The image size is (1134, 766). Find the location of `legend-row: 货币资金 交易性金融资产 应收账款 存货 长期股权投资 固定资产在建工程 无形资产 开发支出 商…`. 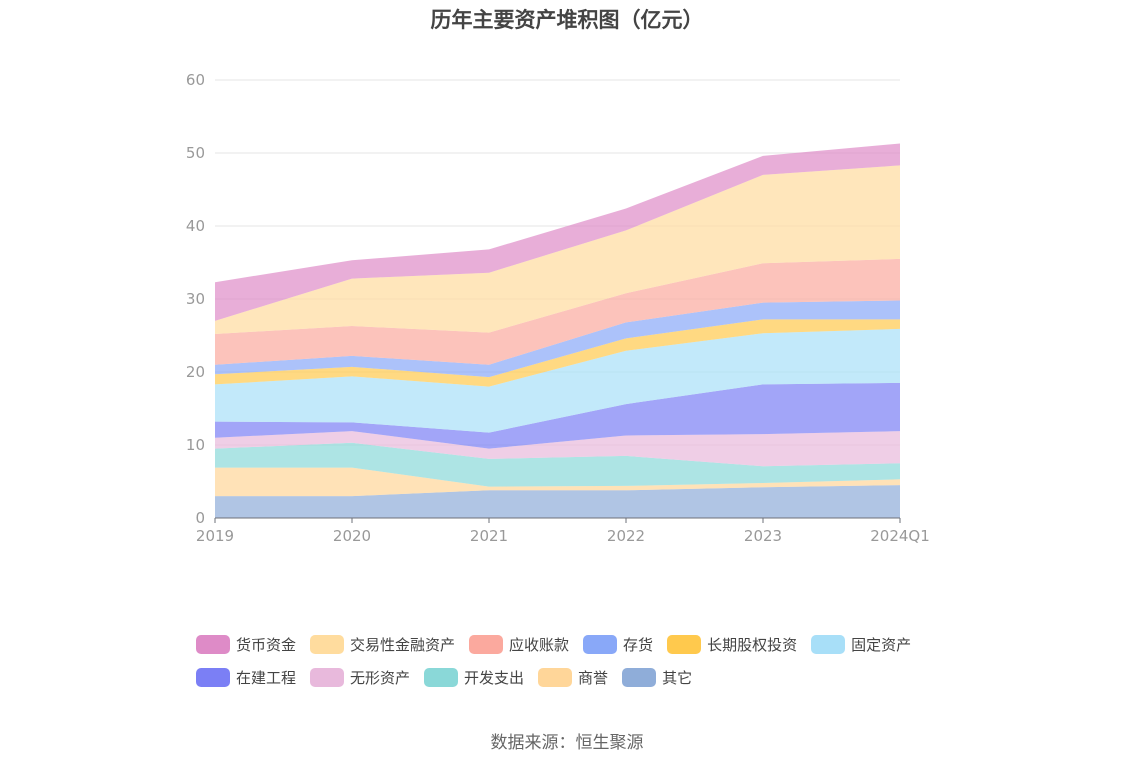

legend-row: 货币资金 交易性金融资产 应收账款 存货 长期股权投资 固定资产在建工程 无形资产 开发支出 商… is located at coordinates (576, 661).